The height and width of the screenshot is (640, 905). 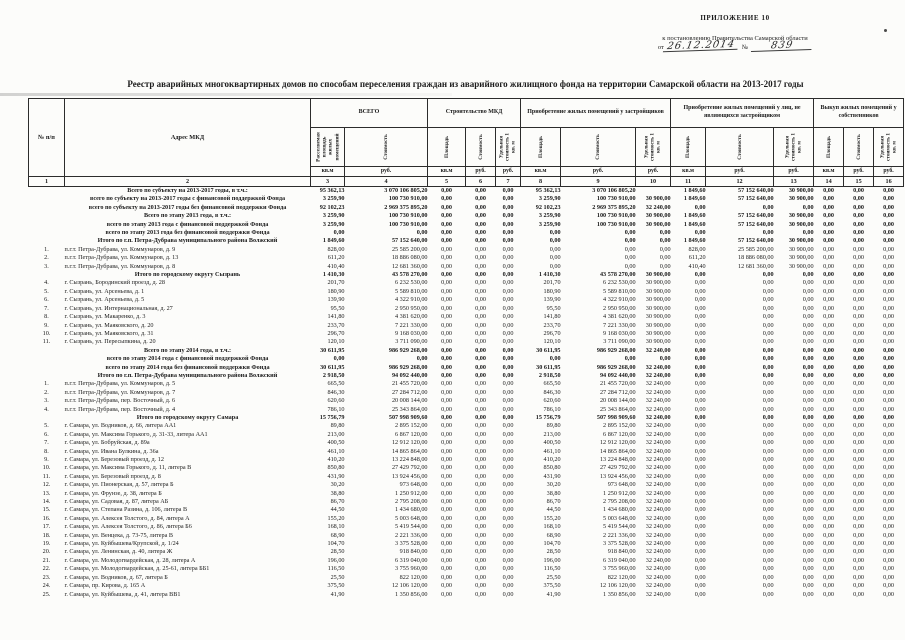 What do you see at coordinates (336, 249) in the screenshot?
I see `value-cell: 828,00` at bounding box center [336, 249].